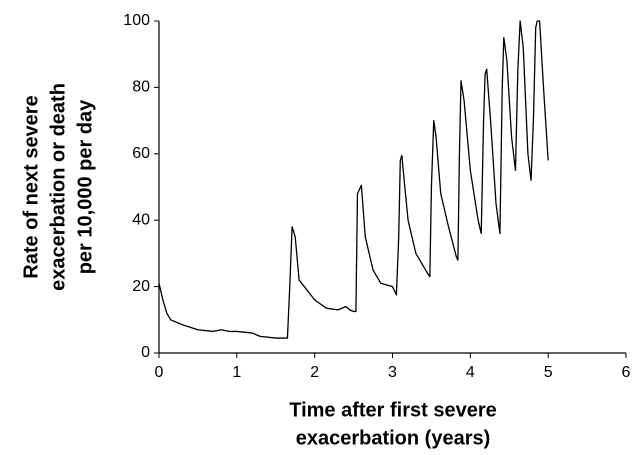 This screenshot has height=455, width=632. I want to click on x-tick-label: 3, so click(392, 372).